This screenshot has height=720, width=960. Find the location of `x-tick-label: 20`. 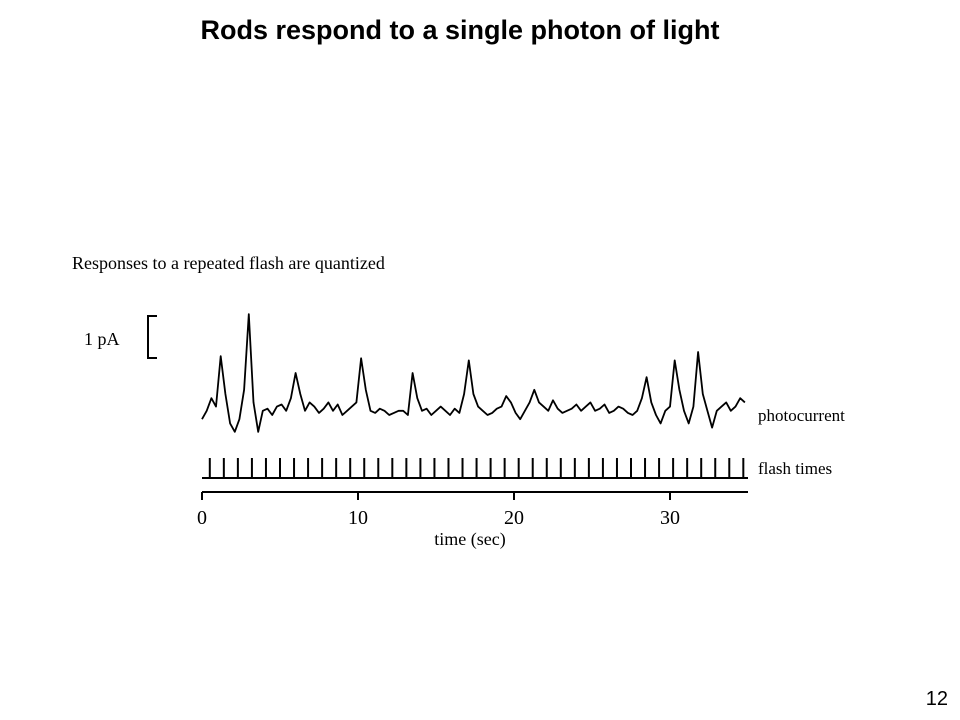

x-tick-label: 20 is located at coordinates (514, 518).